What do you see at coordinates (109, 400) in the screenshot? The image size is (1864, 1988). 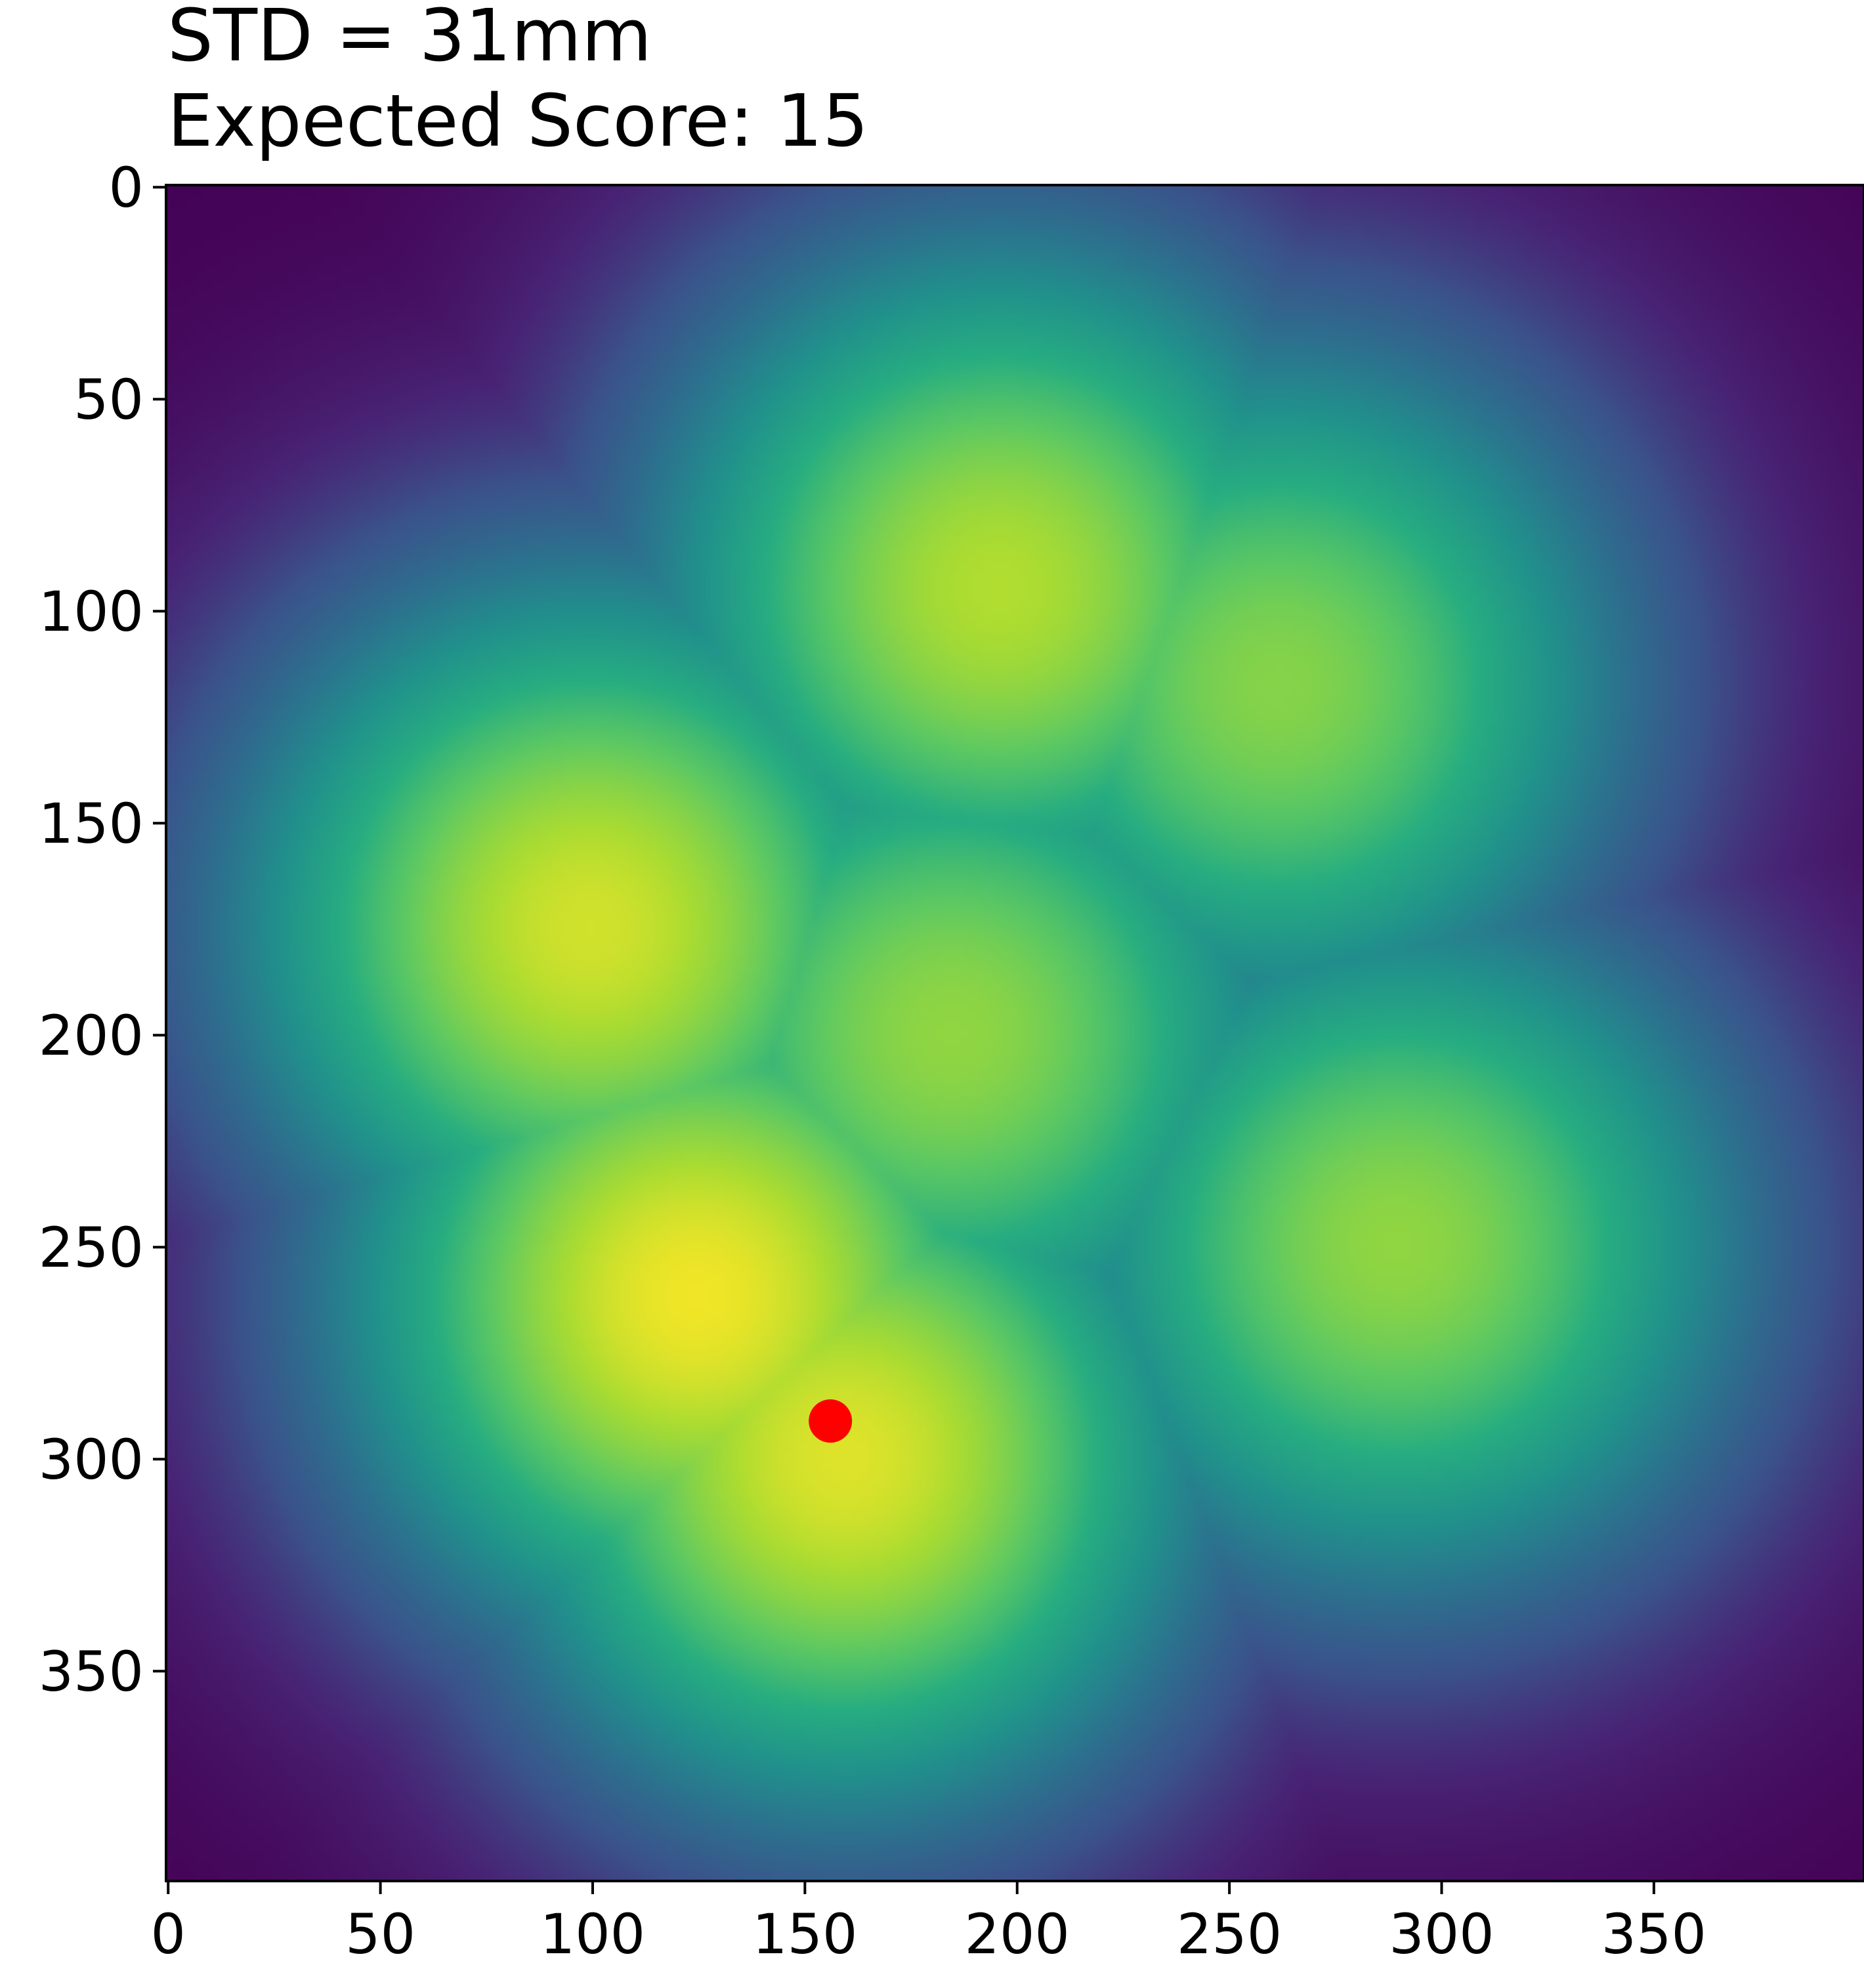 I see `y-tick-label: 50` at bounding box center [109, 400].